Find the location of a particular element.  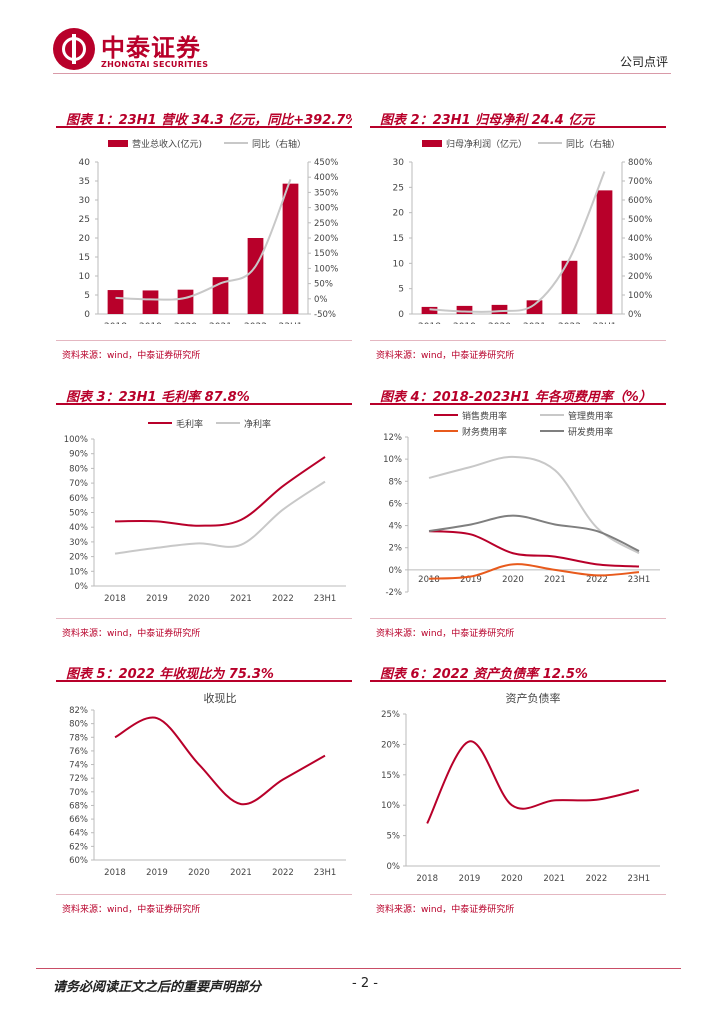

y2-tick-label: 150% is located at coordinates (326, 254).